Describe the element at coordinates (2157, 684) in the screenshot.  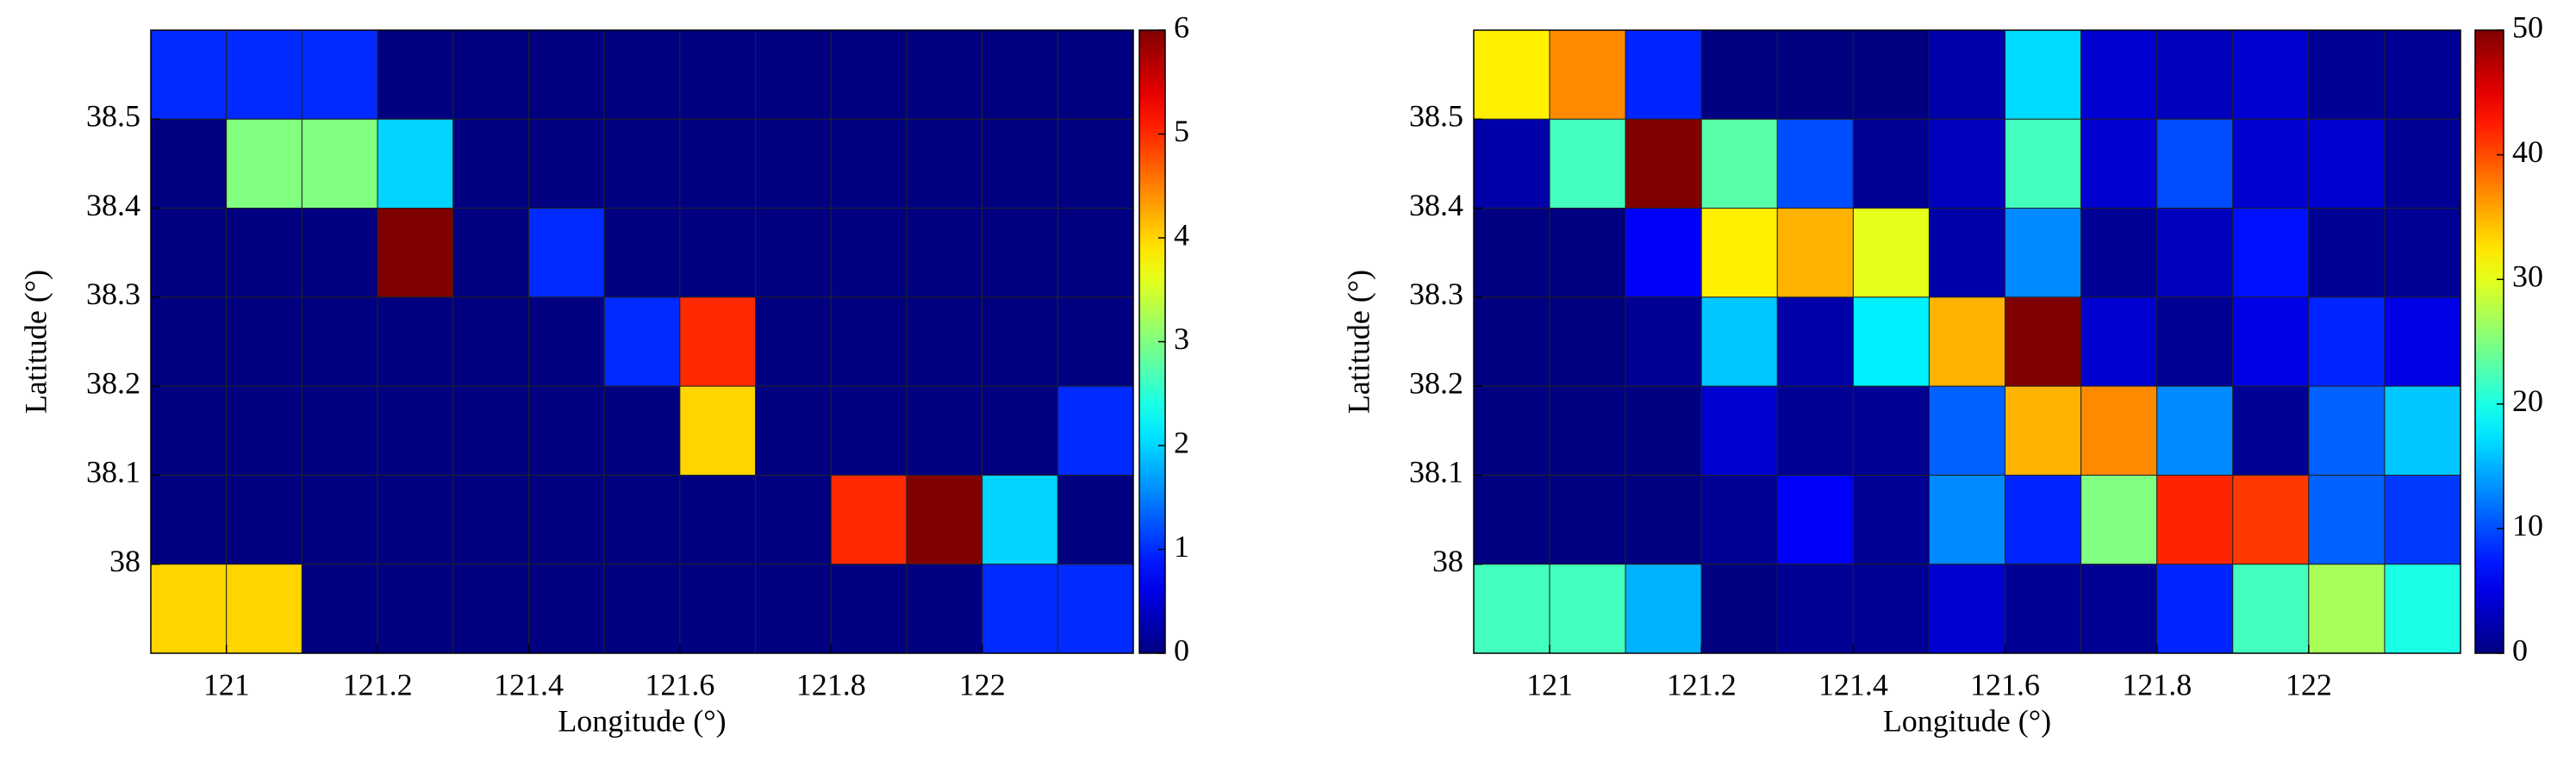
I see `x-tick-label: 121.8` at that location.